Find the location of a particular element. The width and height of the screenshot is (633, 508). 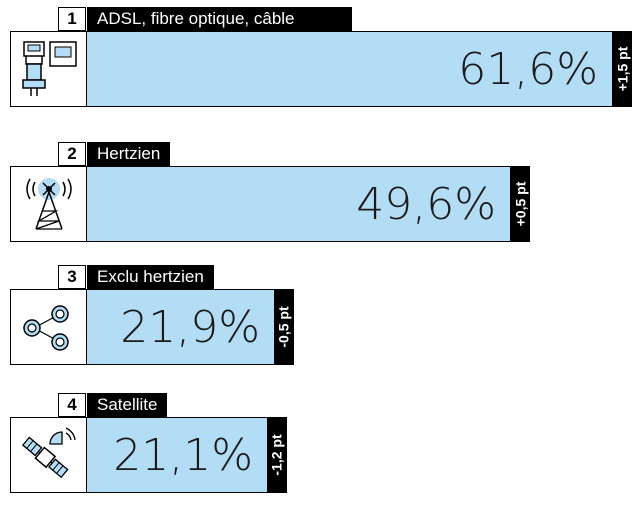

router-adsl-icon is located at coordinates (48, 69).